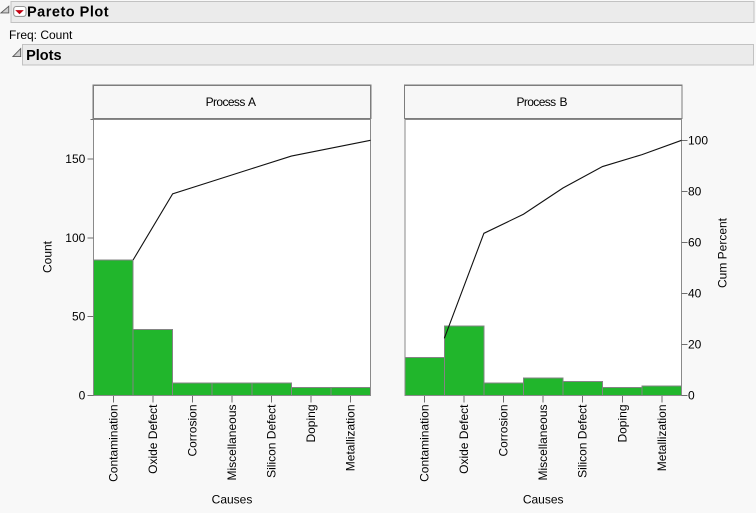 The image size is (756, 518). What do you see at coordinates (75, 159) in the screenshot?
I see `svg-text: 150` at bounding box center [75, 159].